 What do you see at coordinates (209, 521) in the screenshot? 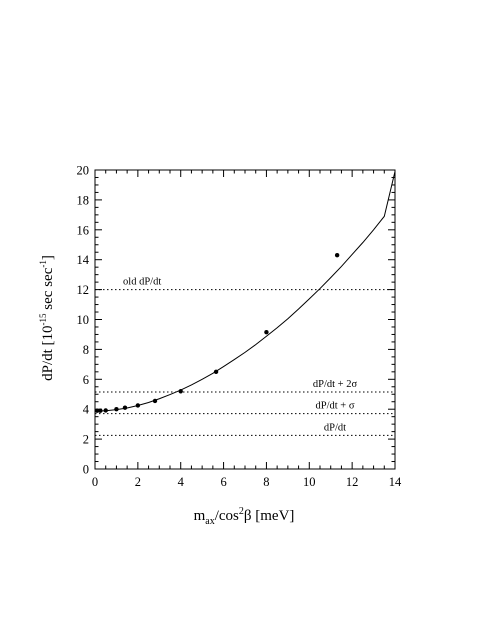
I see `x-axis-title-sub: ax` at bounding box center [209, 521].